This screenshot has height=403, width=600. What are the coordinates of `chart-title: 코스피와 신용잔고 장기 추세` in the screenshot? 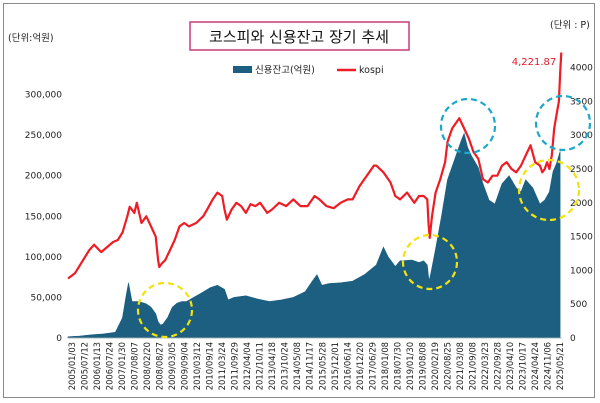 It's located at (299, 37).